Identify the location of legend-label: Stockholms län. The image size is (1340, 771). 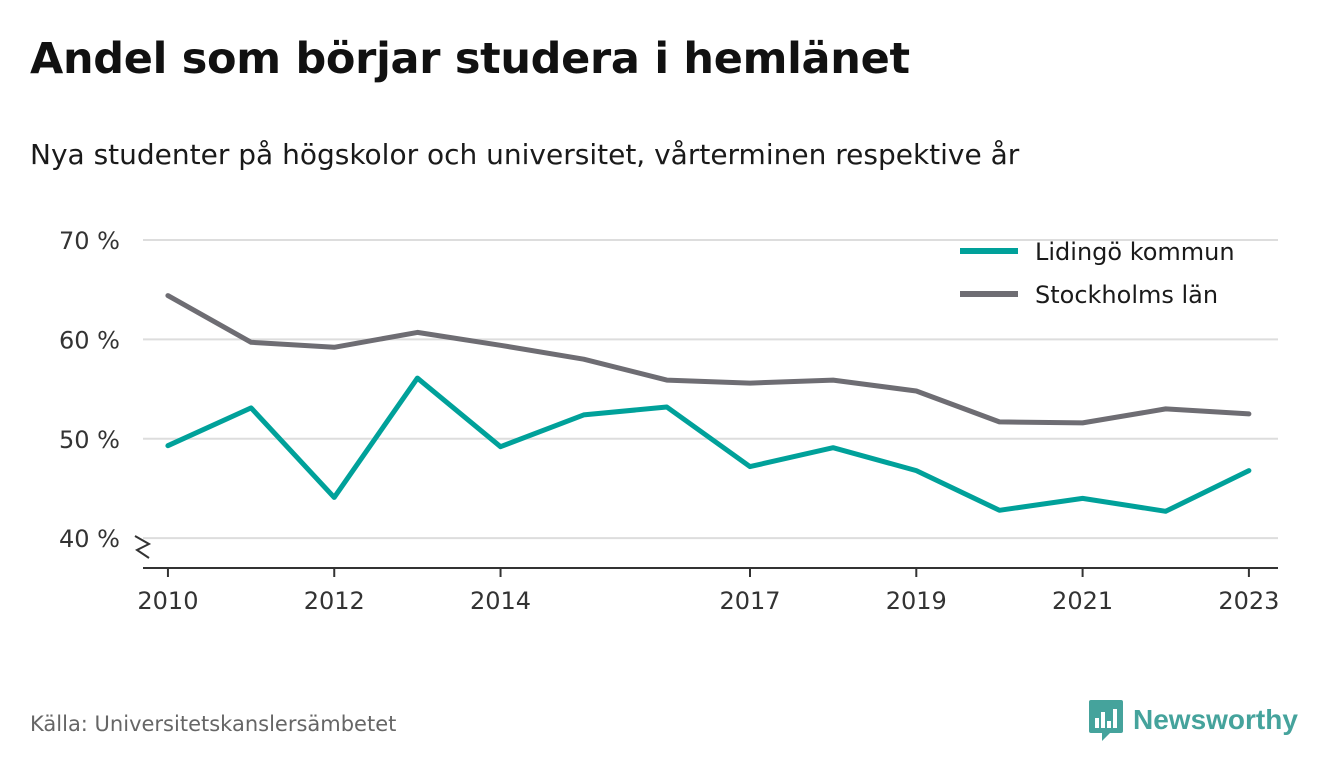
(1126, 295).